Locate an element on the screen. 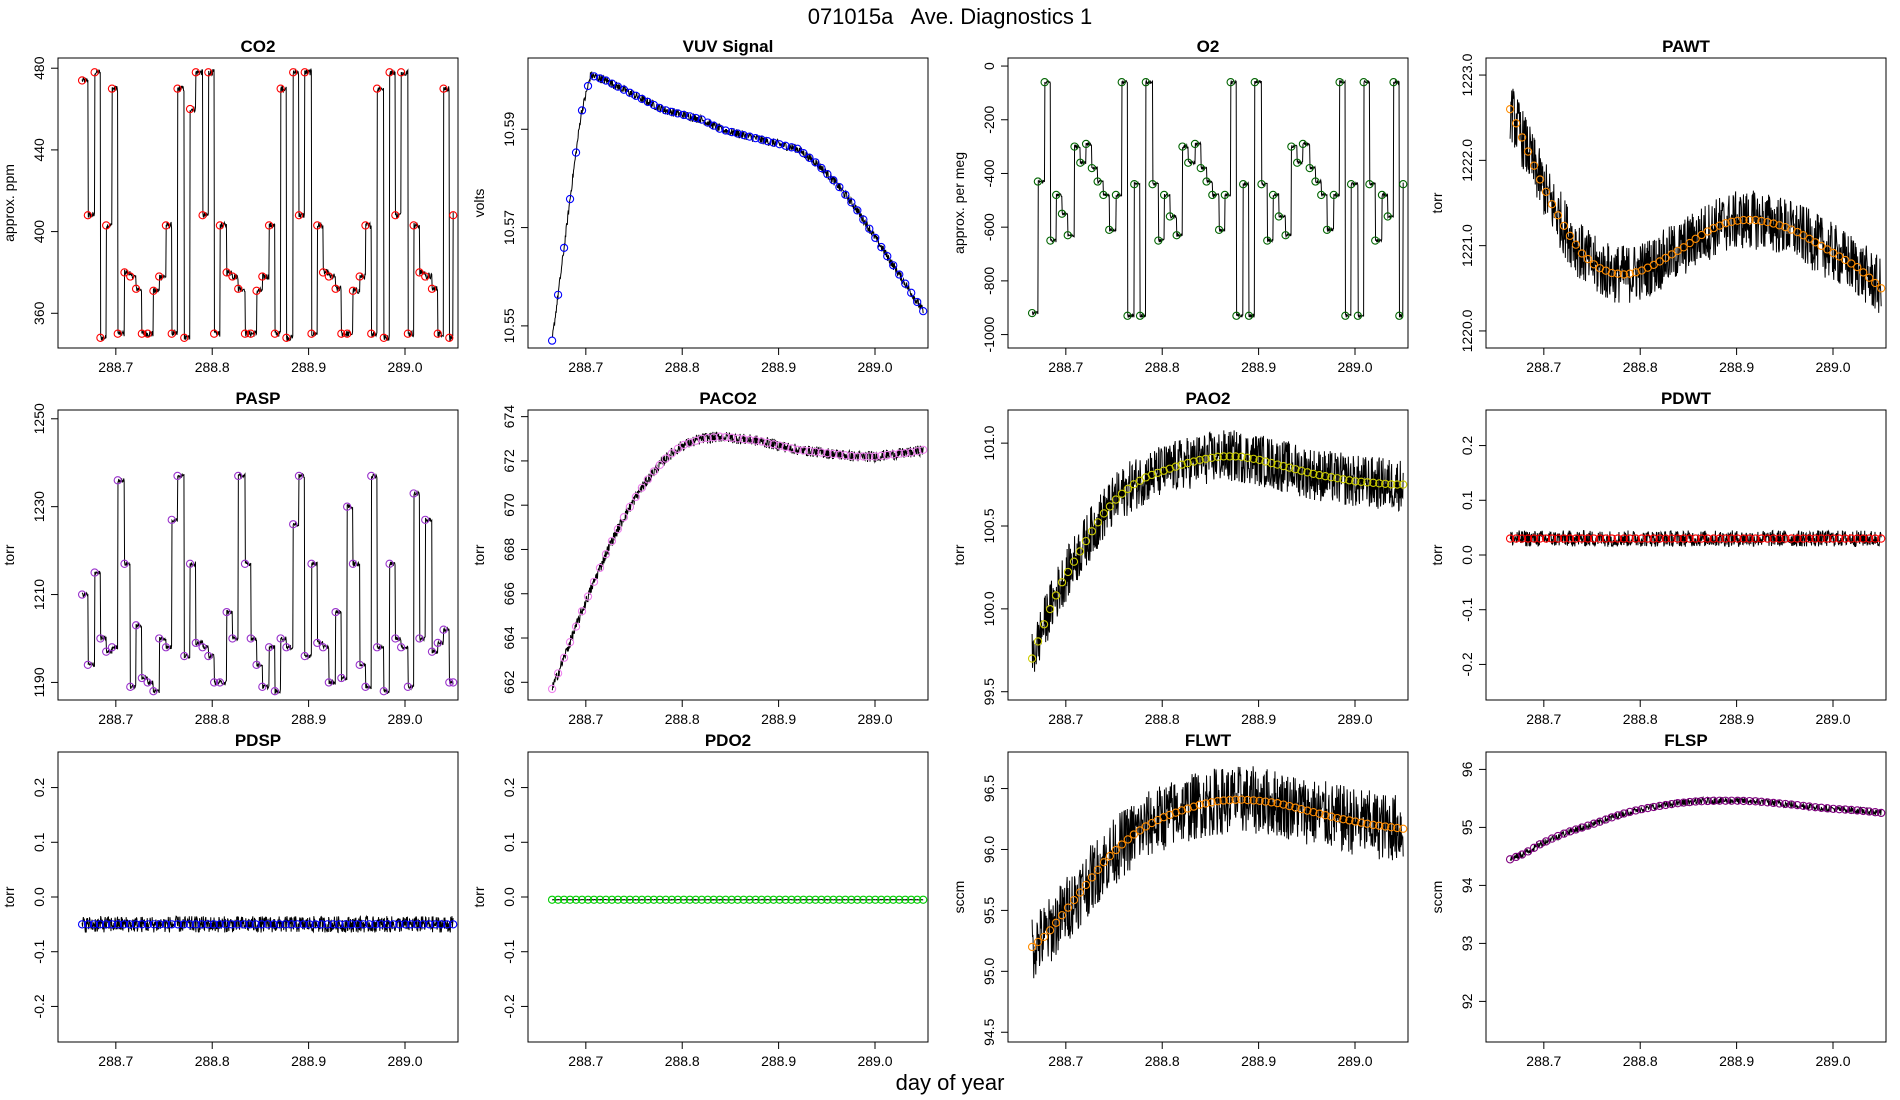 The height and width of the screenshot is (1100, 1900). panel-title: PACO2 is located at coordinates (727, 398).